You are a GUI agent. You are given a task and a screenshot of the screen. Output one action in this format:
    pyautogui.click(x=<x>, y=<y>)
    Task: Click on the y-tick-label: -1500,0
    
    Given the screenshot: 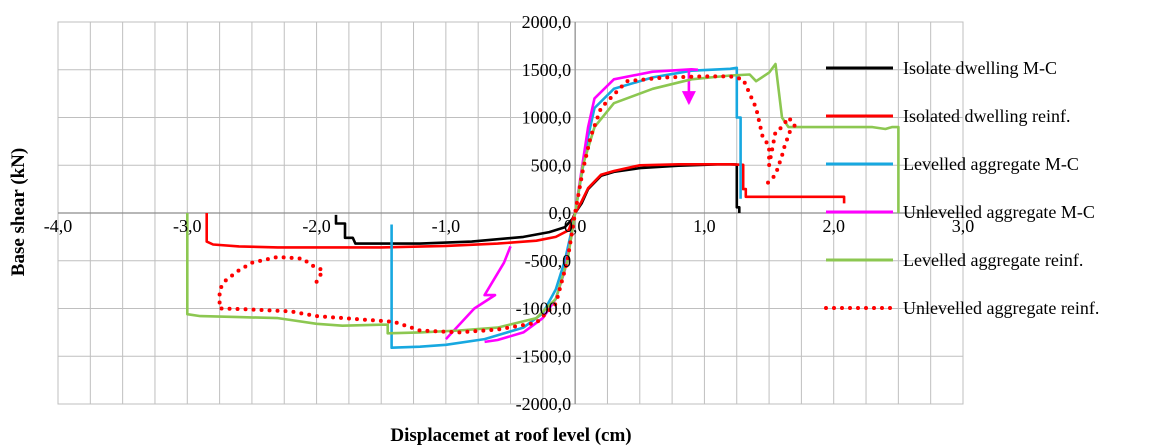 What is the action you would take?
    pyautogui.click(x=544, y=356)
    